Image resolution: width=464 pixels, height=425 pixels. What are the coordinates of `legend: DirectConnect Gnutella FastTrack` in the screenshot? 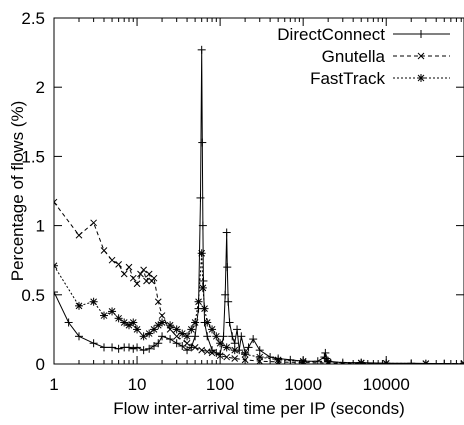 It's located at (363, 56).